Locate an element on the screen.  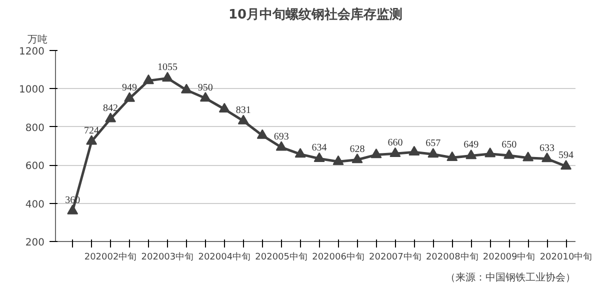
data-label: 634 is located at coordinates (319, 148).